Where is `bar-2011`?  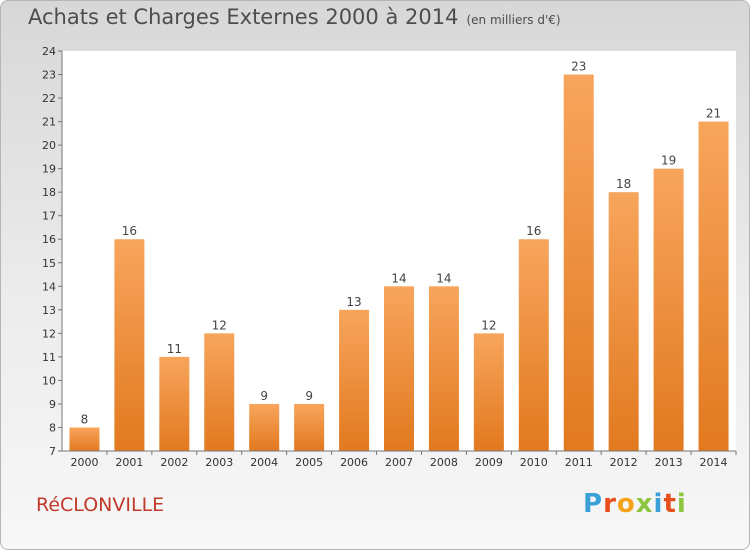 bar-2011 is located at coordinates (578, 262).